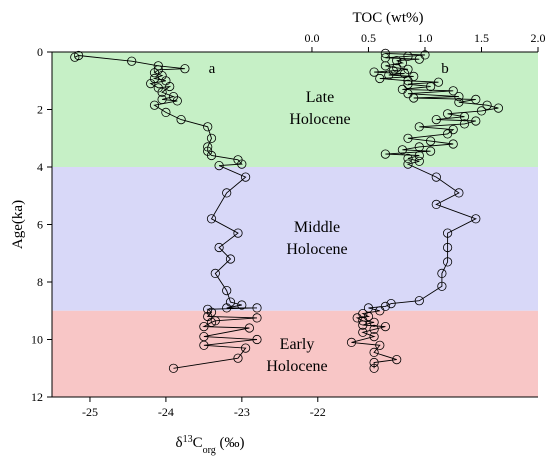  I want to click on x-top-tick-label: 1.0, so click(424, 38).